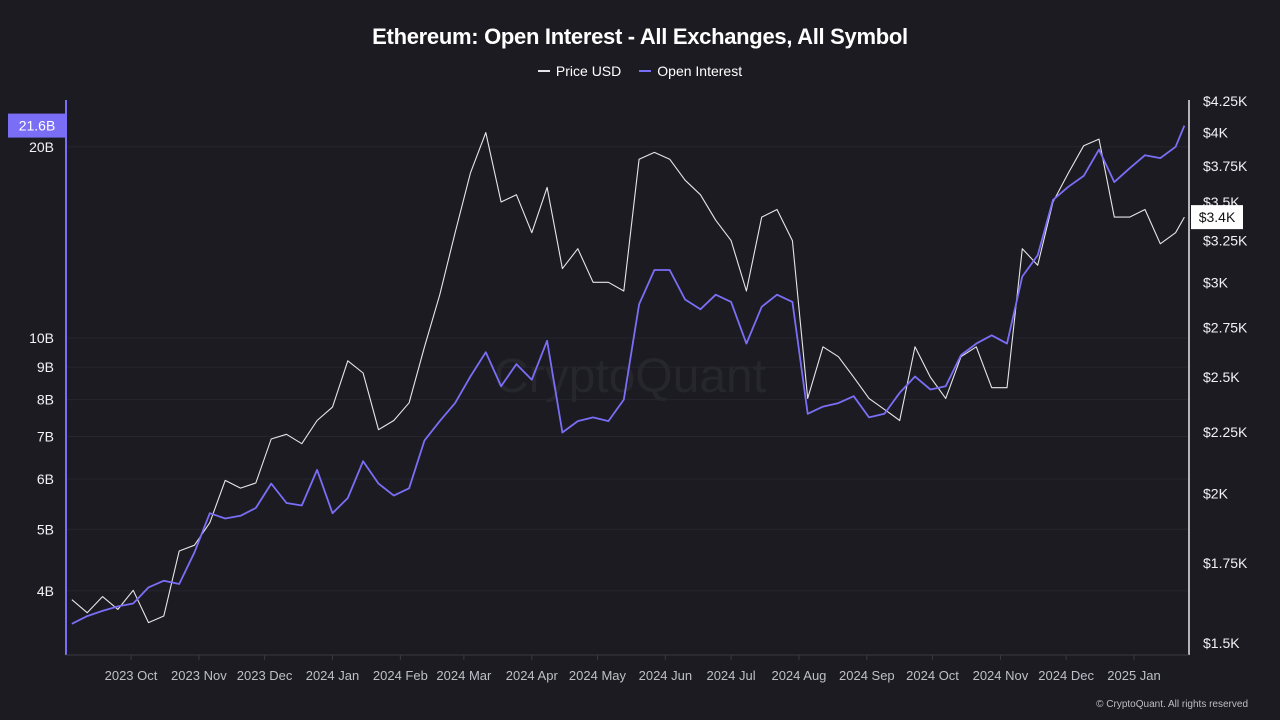 Image resolution: width=1280 pixels, height=720 pixels. What do you see at coordinates (45, 479) in the screenshot?
I see `left-tick-label: 6B` at bounding box center [45, 479].